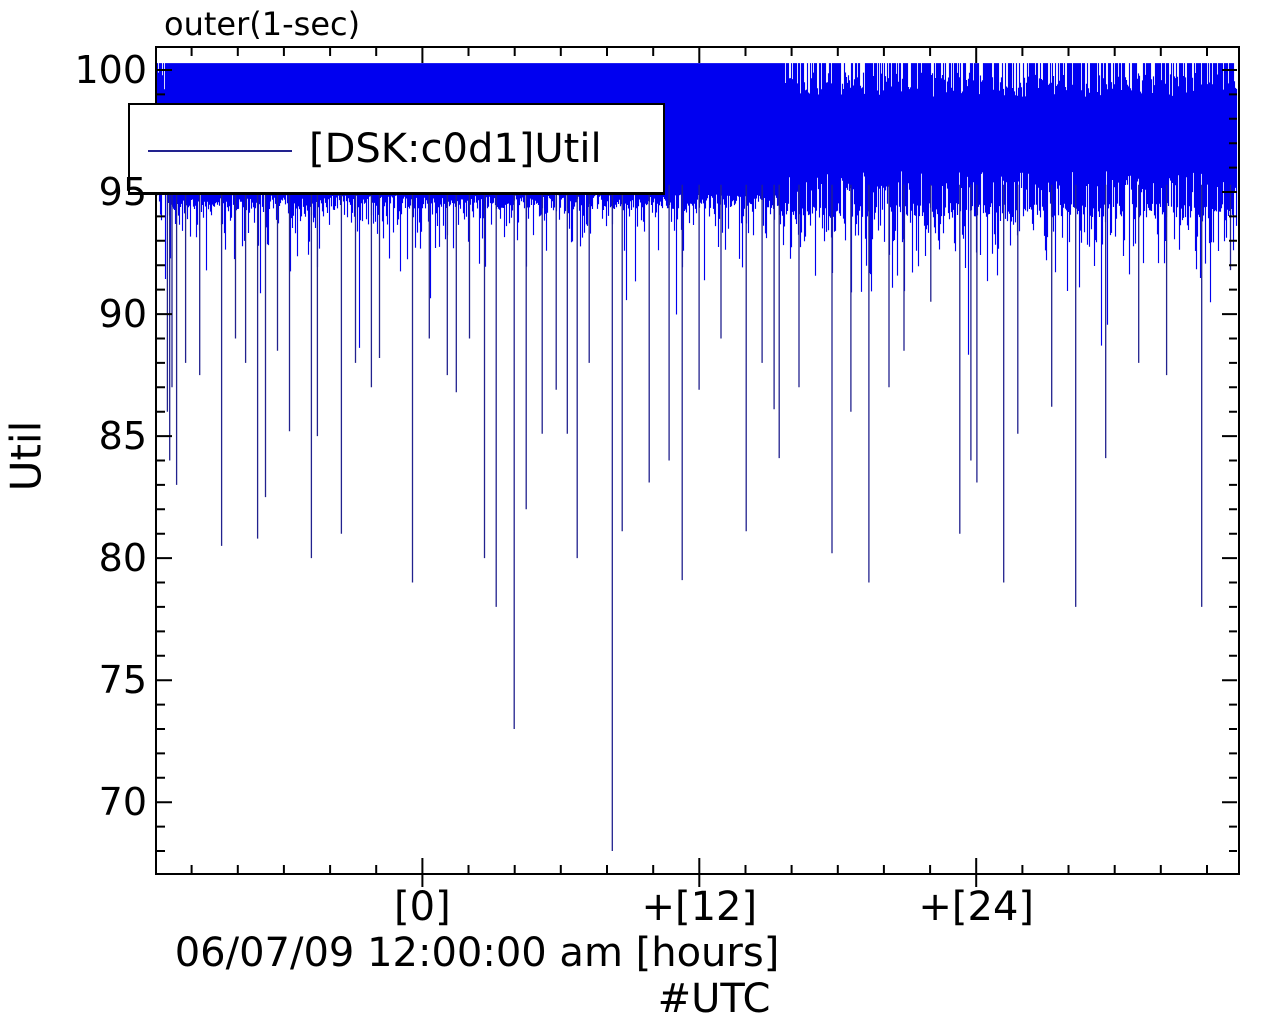  Describe the element at coordinates (26, 456) in the screenshot. I see `y-axis-label: Util` at that location.